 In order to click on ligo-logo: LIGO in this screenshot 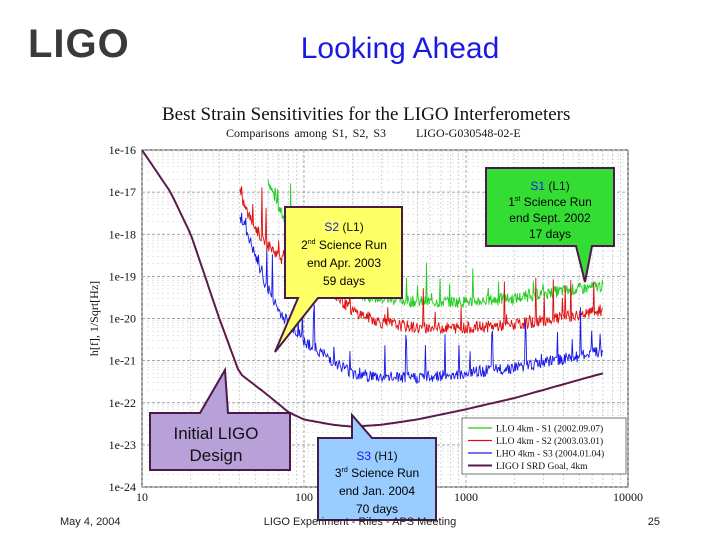, I will do `click(79, 44)`.